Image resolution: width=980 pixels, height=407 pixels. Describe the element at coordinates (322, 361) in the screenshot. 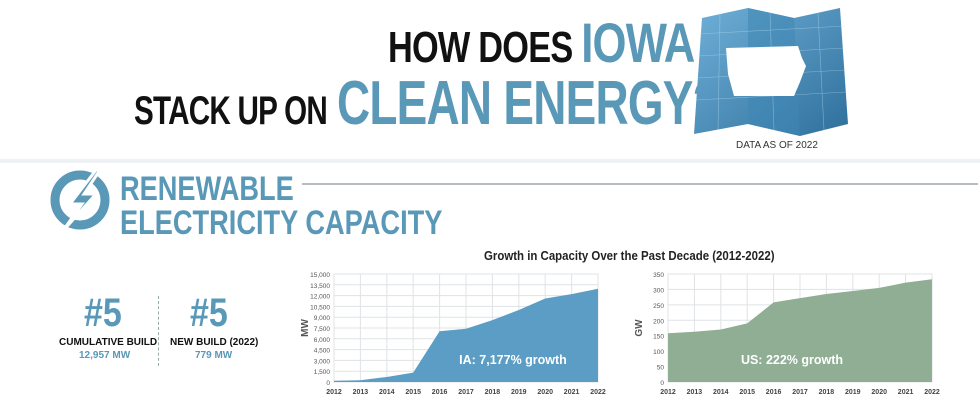

I see `y-tick-label: 3,000` at that location.